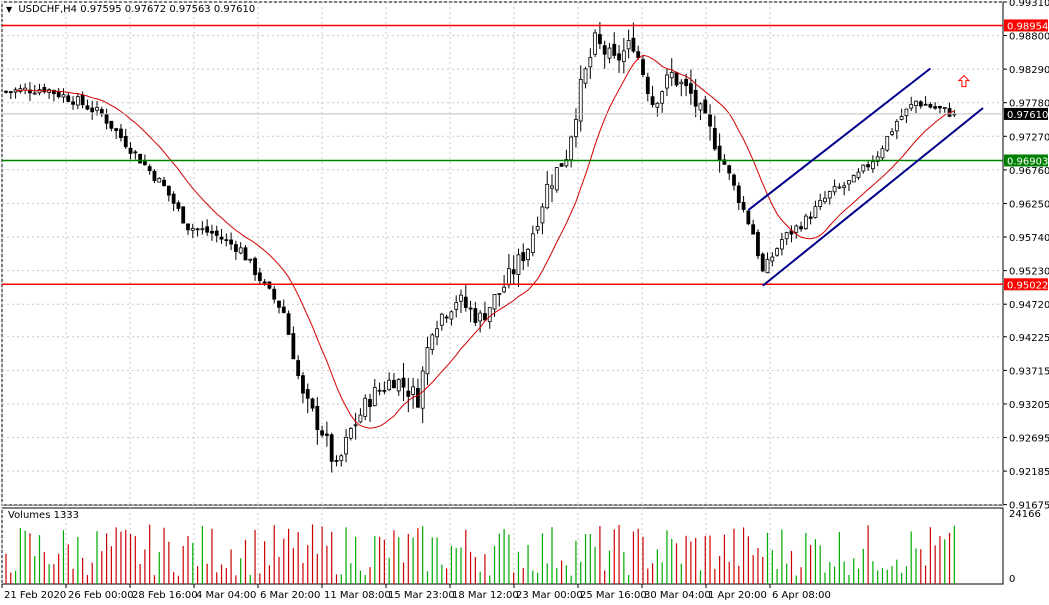 The width and height of the screenshot is (1049, 605). Describe the element at coordinates (502, 546) in the screenshot. I see `volume-pane-frame` at that location.